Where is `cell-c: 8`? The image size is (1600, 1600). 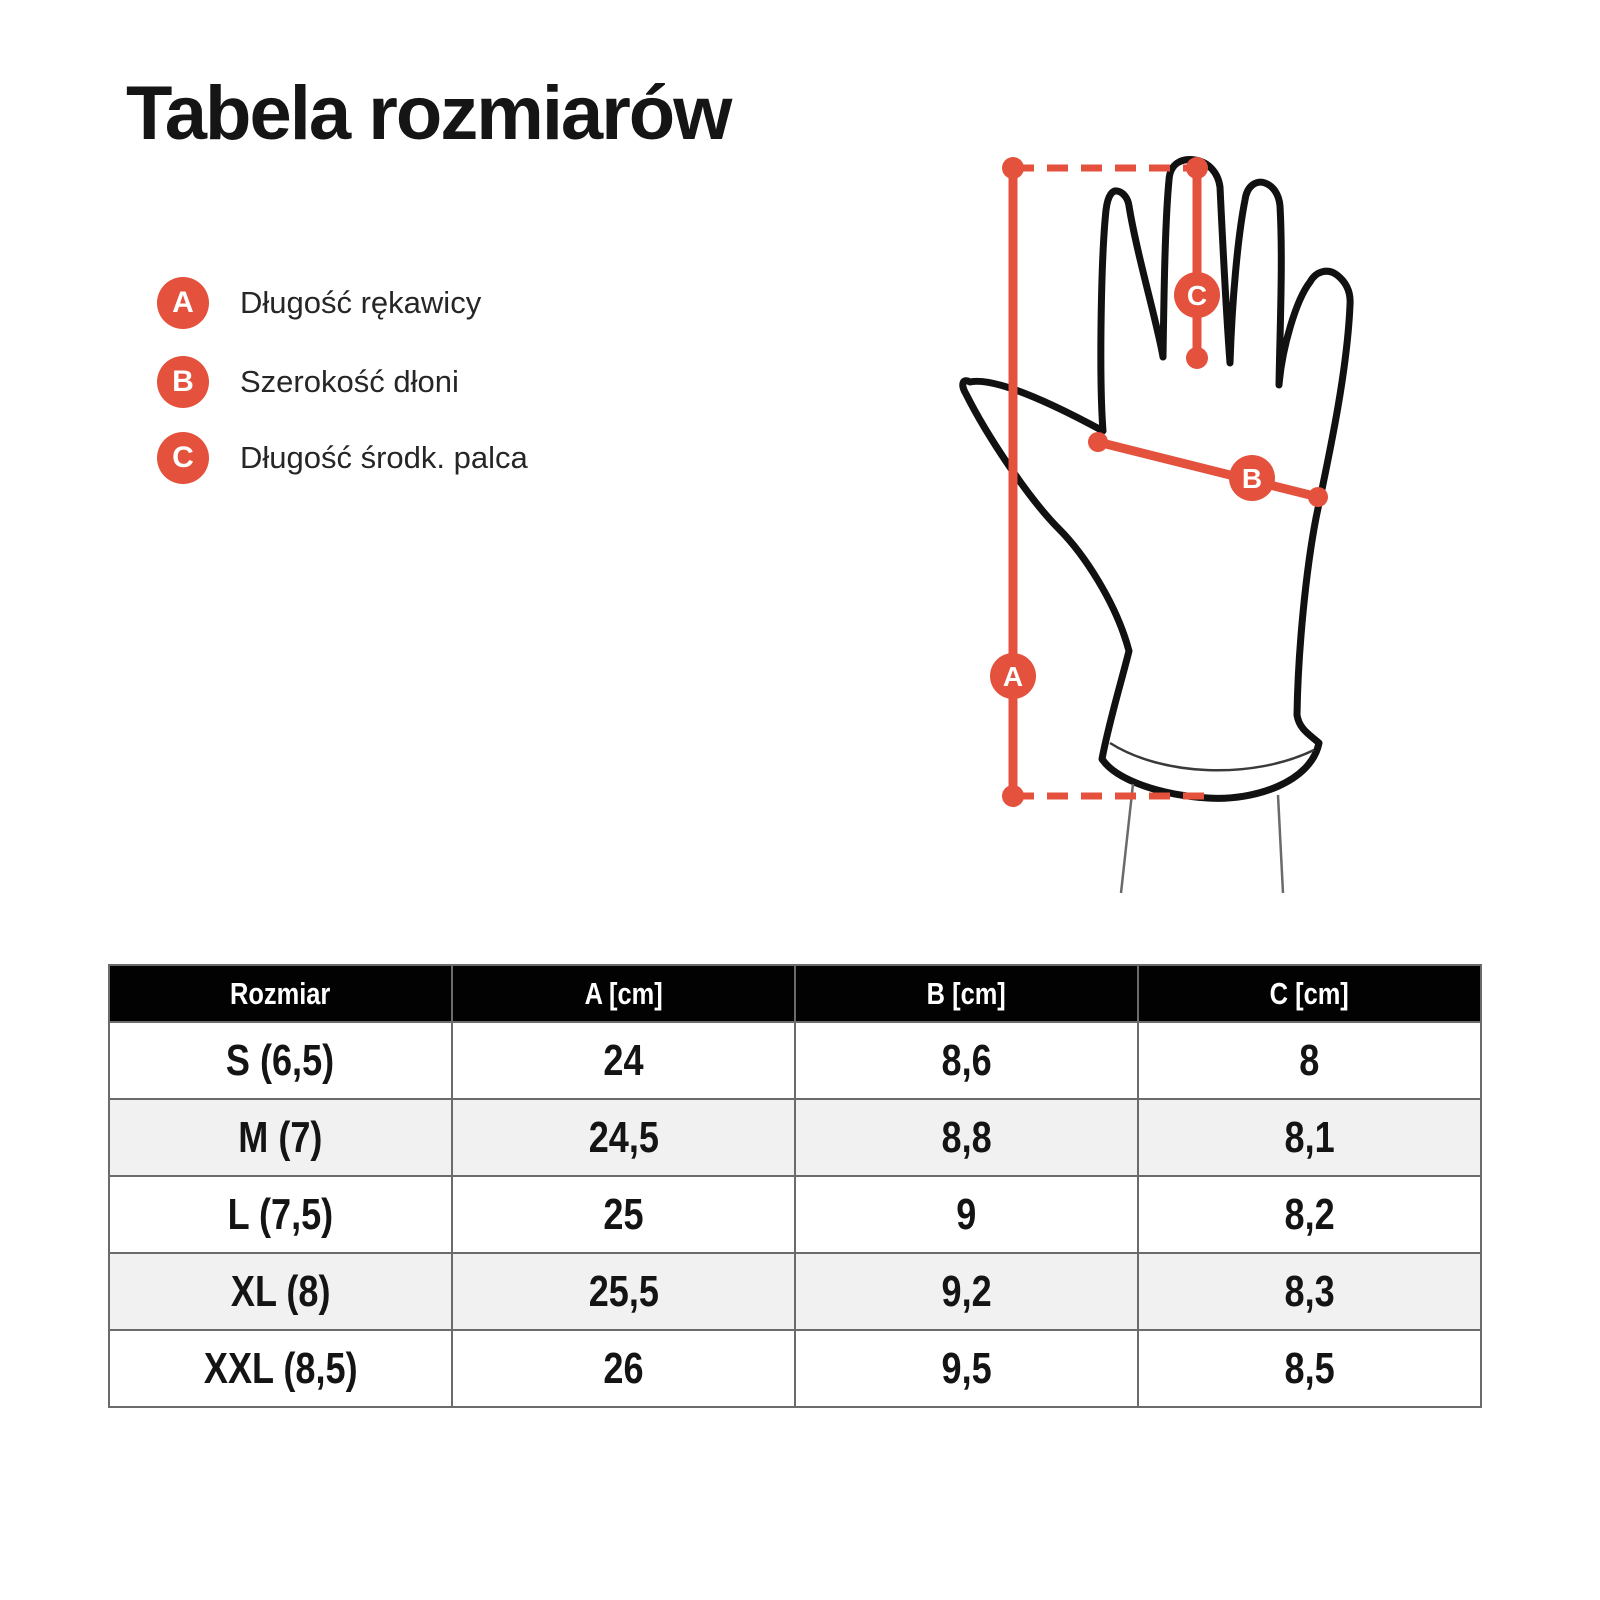
cell-c: 8 is located at coordinates (1309, 1060).